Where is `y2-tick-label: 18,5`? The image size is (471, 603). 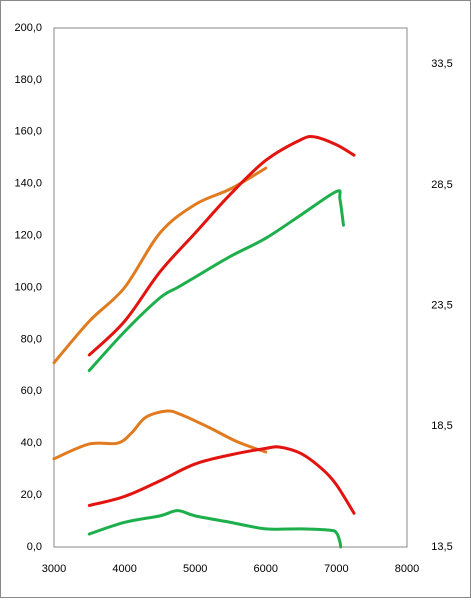 y2-tick-label: 18,5 is located at coordinates (441, 426).